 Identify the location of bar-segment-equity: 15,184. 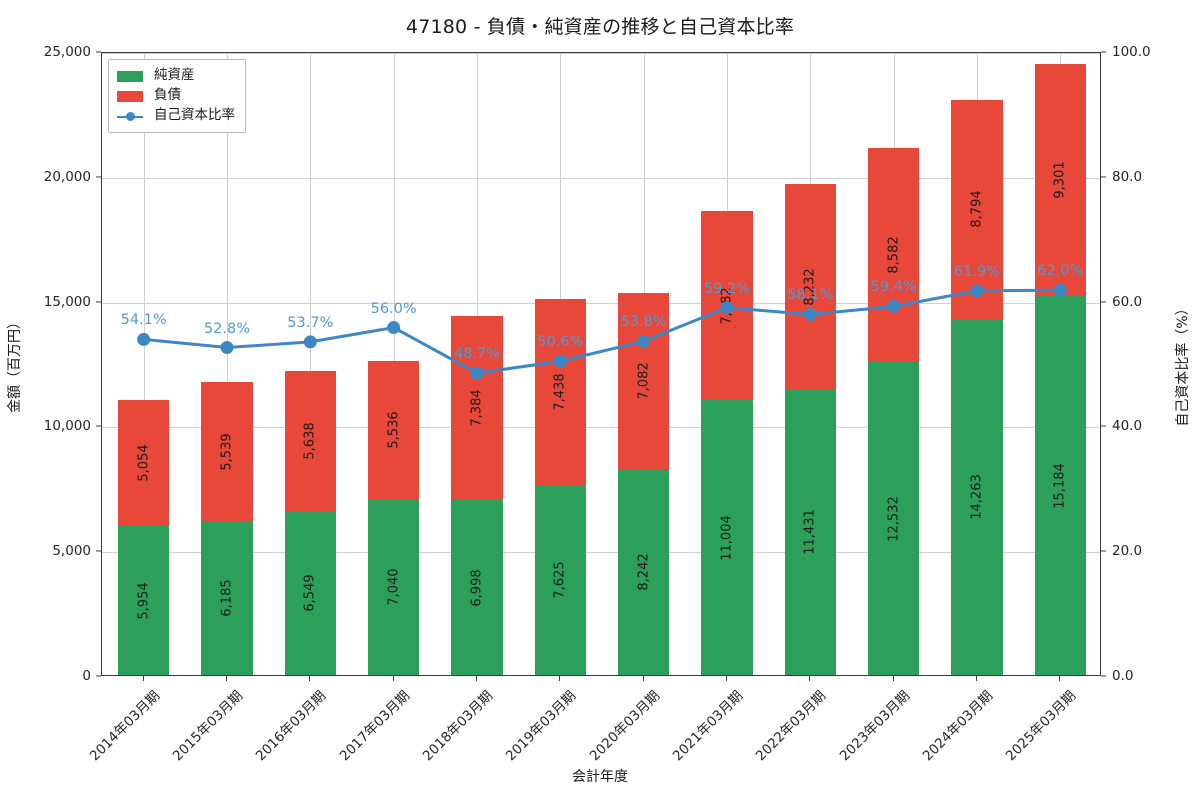
(1060, 485).